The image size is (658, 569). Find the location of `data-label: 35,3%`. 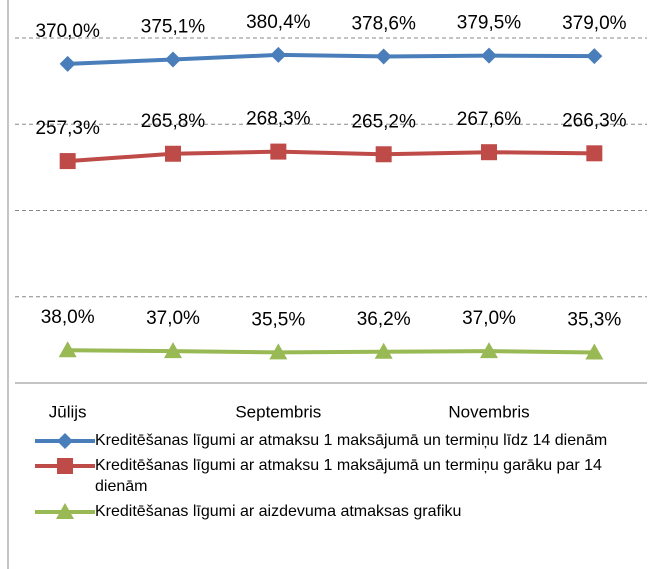

data-label: 35,3% is located at coordinates (594, 320).